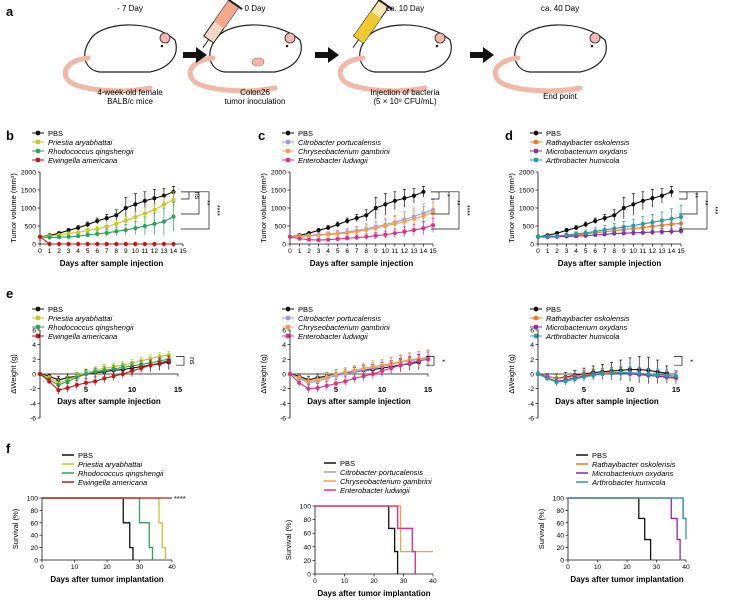 This screenshot has height=603, width=750. What do you see at coordinates (557, 251) in the screenshot?
I see `x-tick-label: 2` at bounding box center [557, 251].